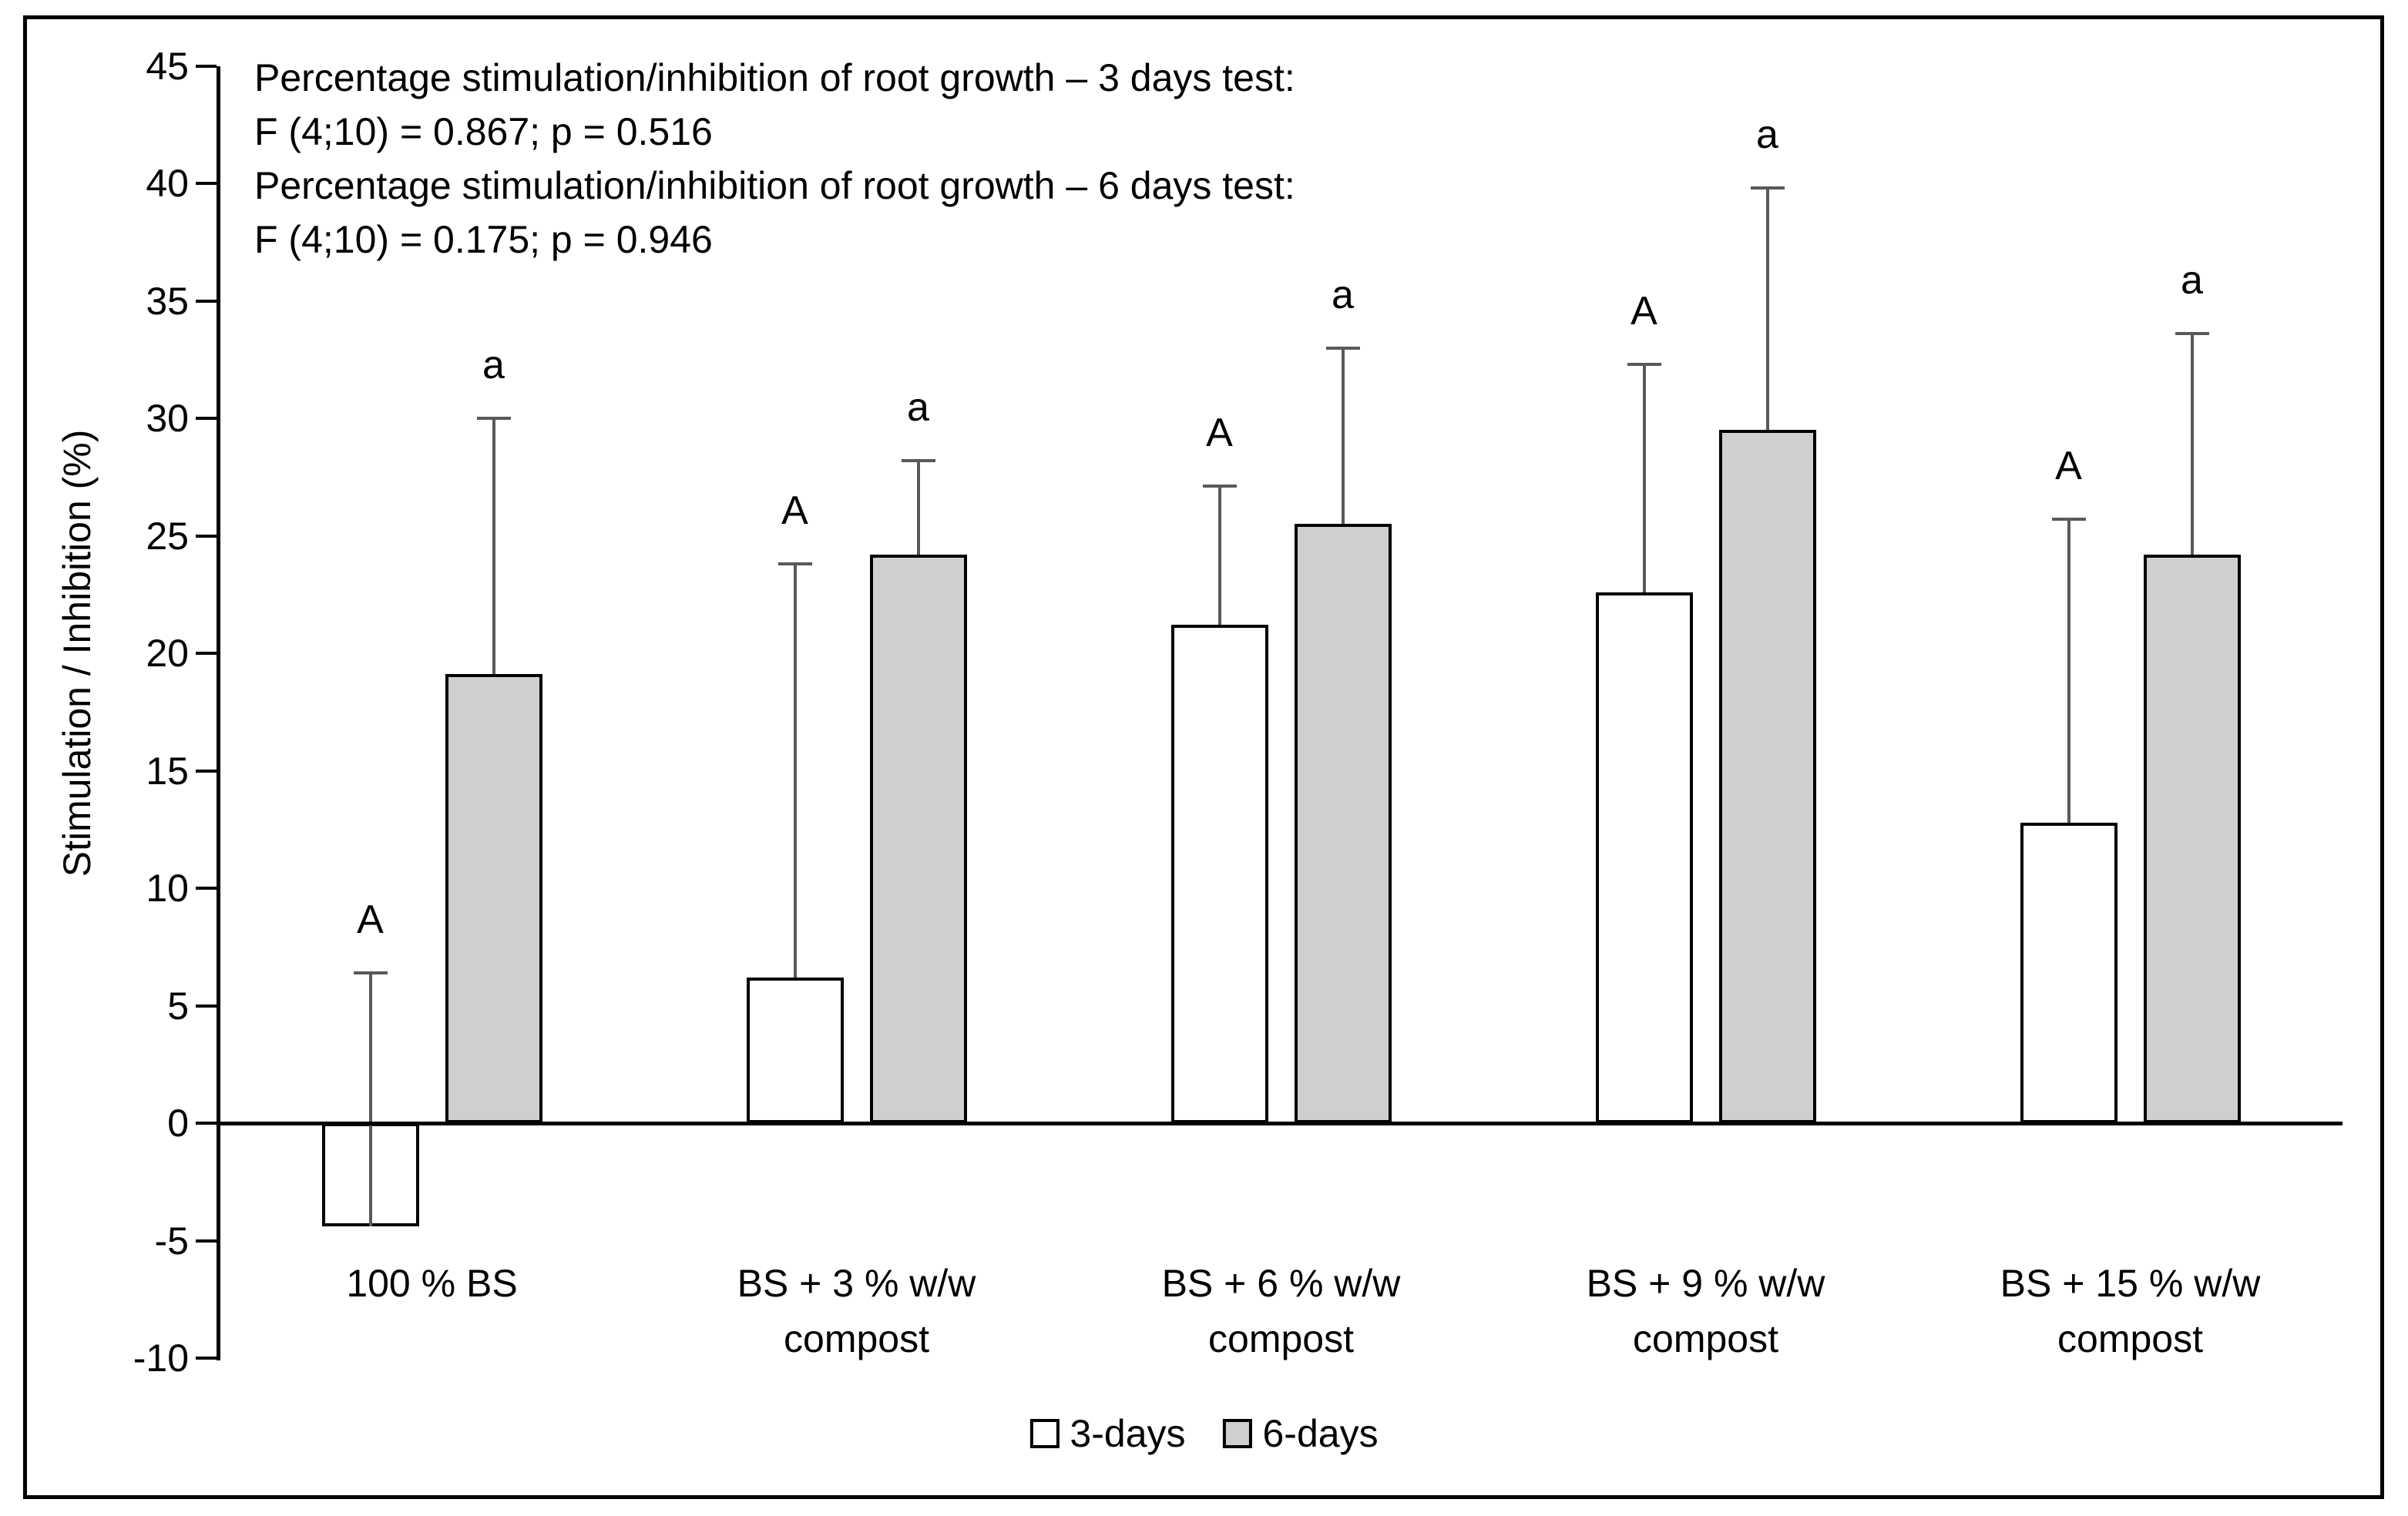 The image size is (2408, 1516). Describe the element at coordinates (483, 240) in the screenshot. I see `annotation-line-4: F (4;10) = 0.175; p = 0.946` at that location.